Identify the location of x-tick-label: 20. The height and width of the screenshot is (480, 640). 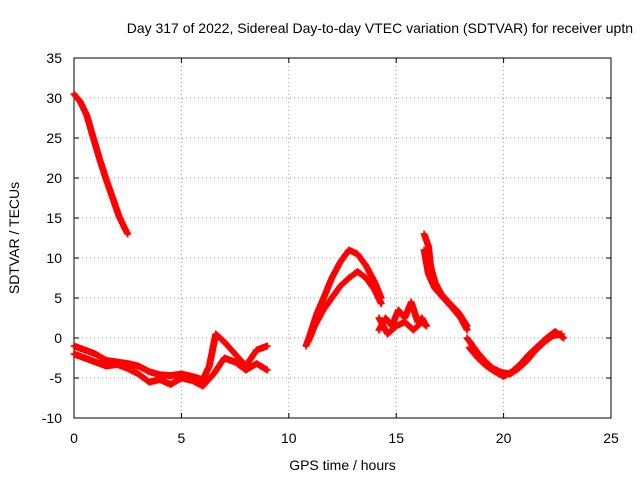
(504, 438).